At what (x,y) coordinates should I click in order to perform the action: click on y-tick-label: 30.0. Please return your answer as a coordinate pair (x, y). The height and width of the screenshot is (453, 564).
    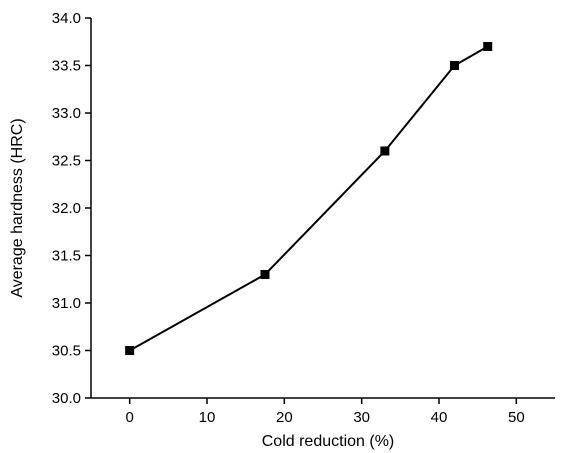
    Looking at the image, I should click on (66, 398).